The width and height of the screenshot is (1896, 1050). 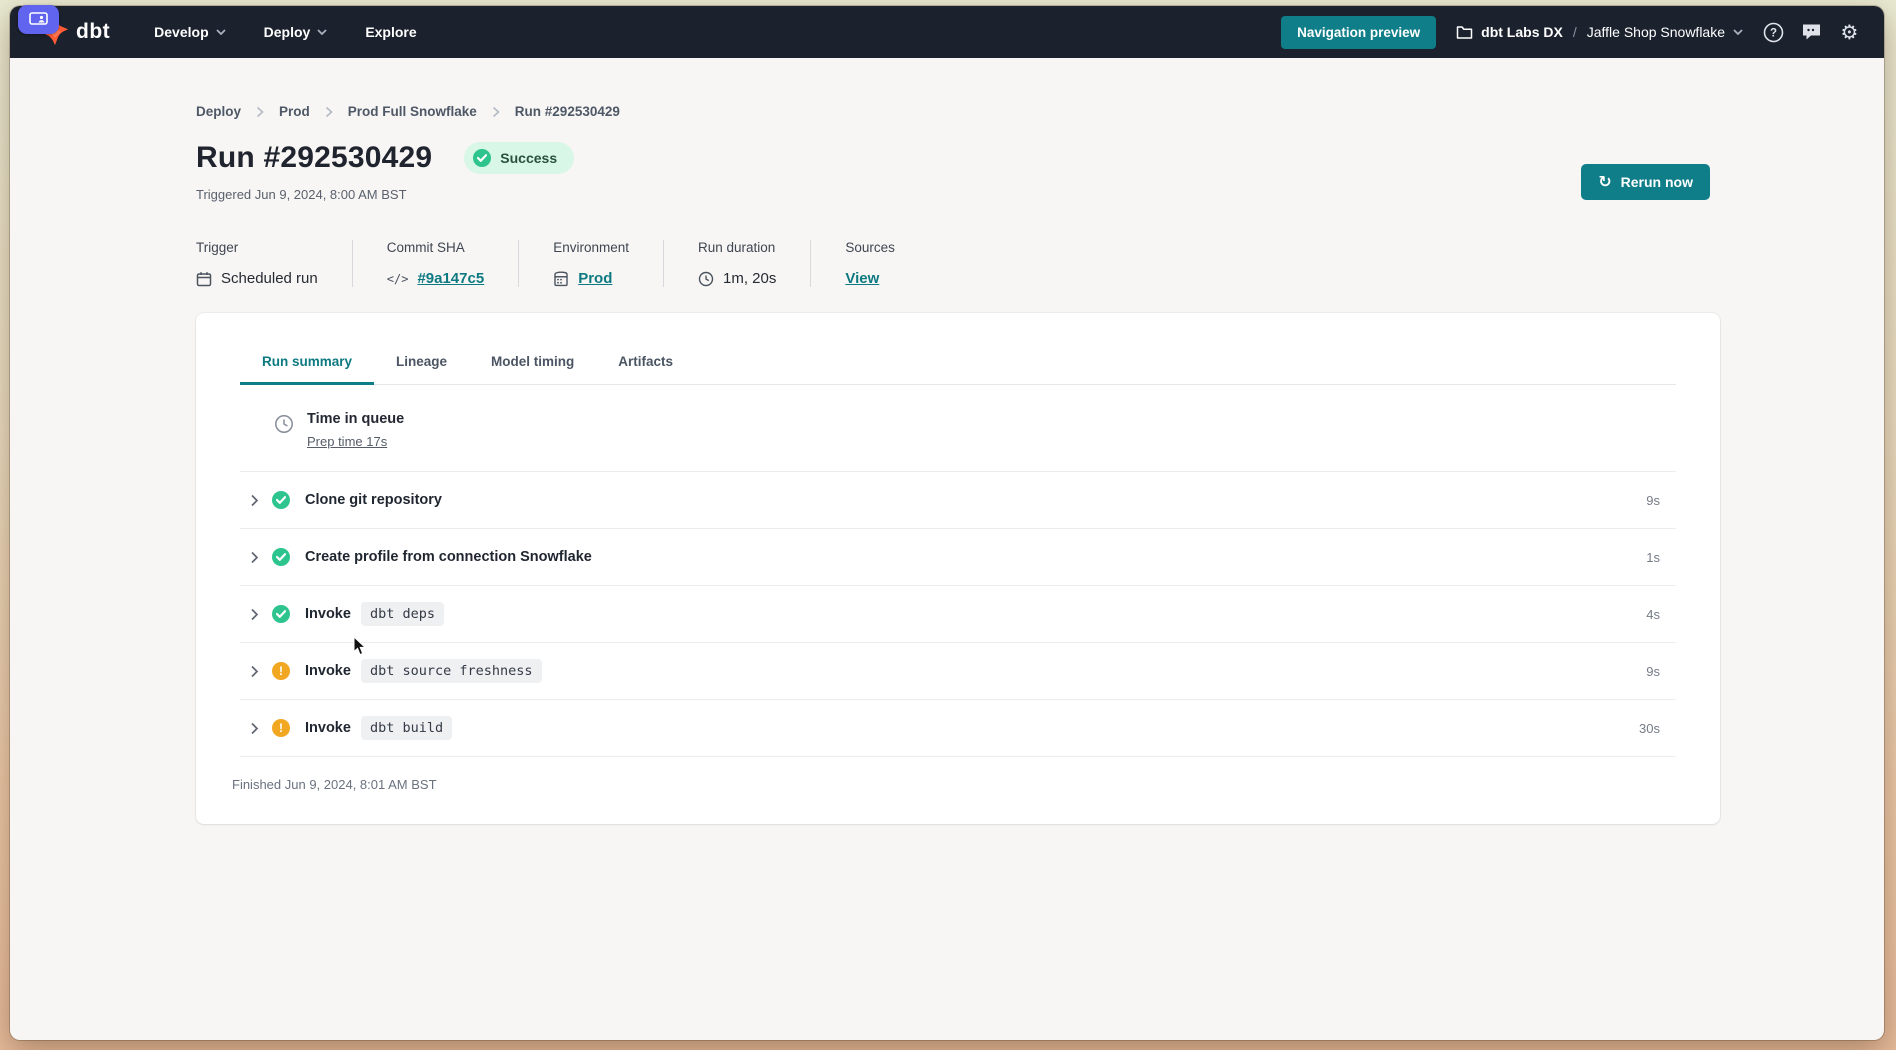 I want to click on screen-share-icon, so click(x=38, y=18).